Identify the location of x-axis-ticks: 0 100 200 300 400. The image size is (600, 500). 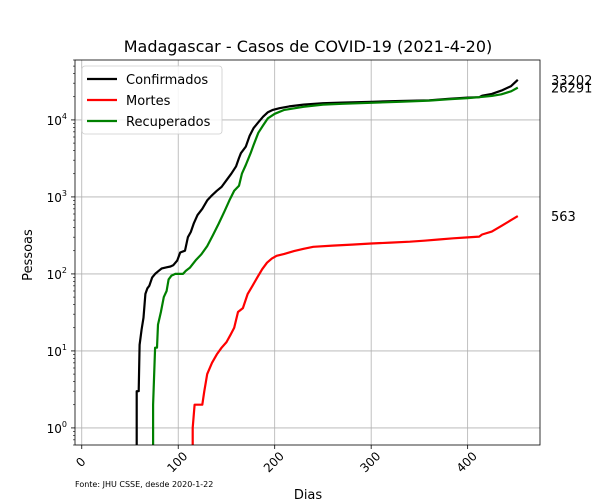
(276, 460).